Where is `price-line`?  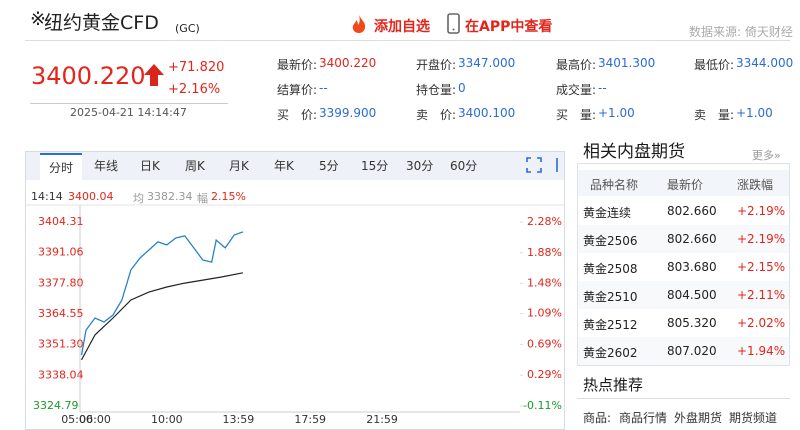
price-line is located at coordinates (162, 293).